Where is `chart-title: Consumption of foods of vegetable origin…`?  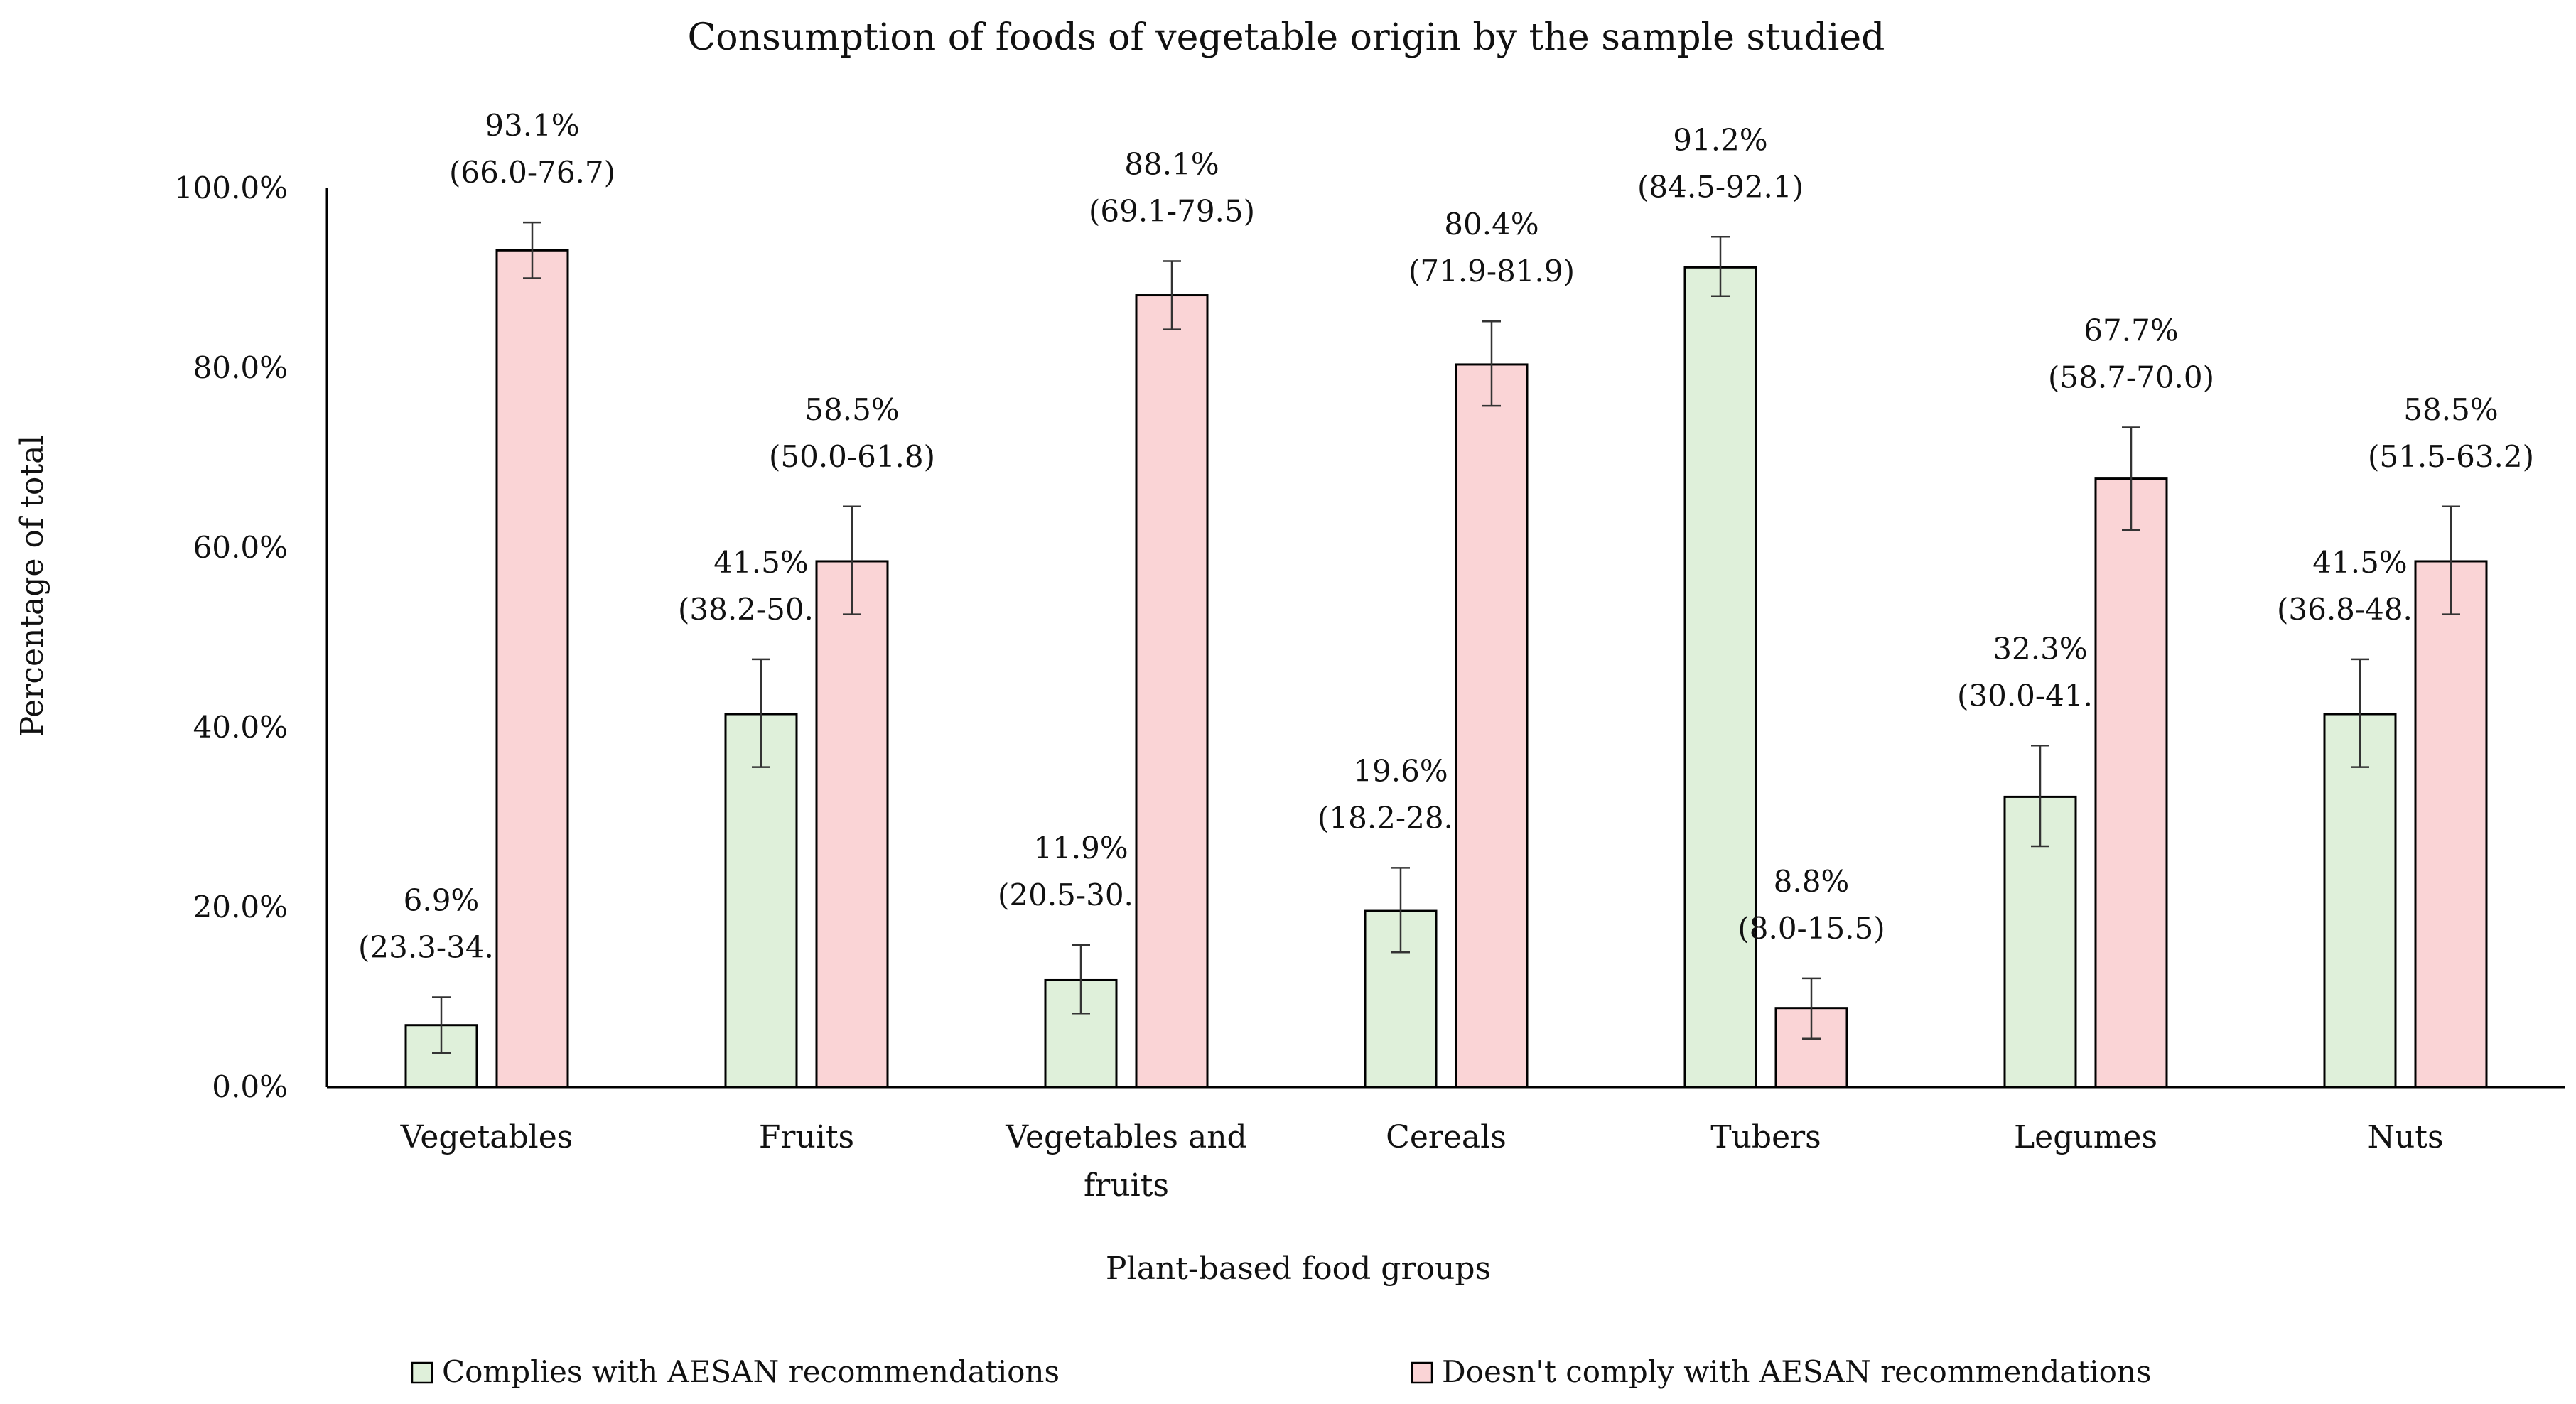 chart-title: Consumption of foods of vegetable origin… is located at coordinates (1286, 37).